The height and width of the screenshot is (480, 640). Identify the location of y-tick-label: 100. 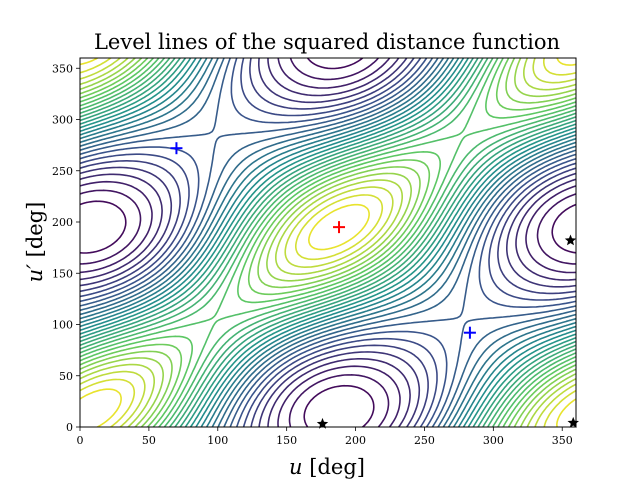
(62, 325).